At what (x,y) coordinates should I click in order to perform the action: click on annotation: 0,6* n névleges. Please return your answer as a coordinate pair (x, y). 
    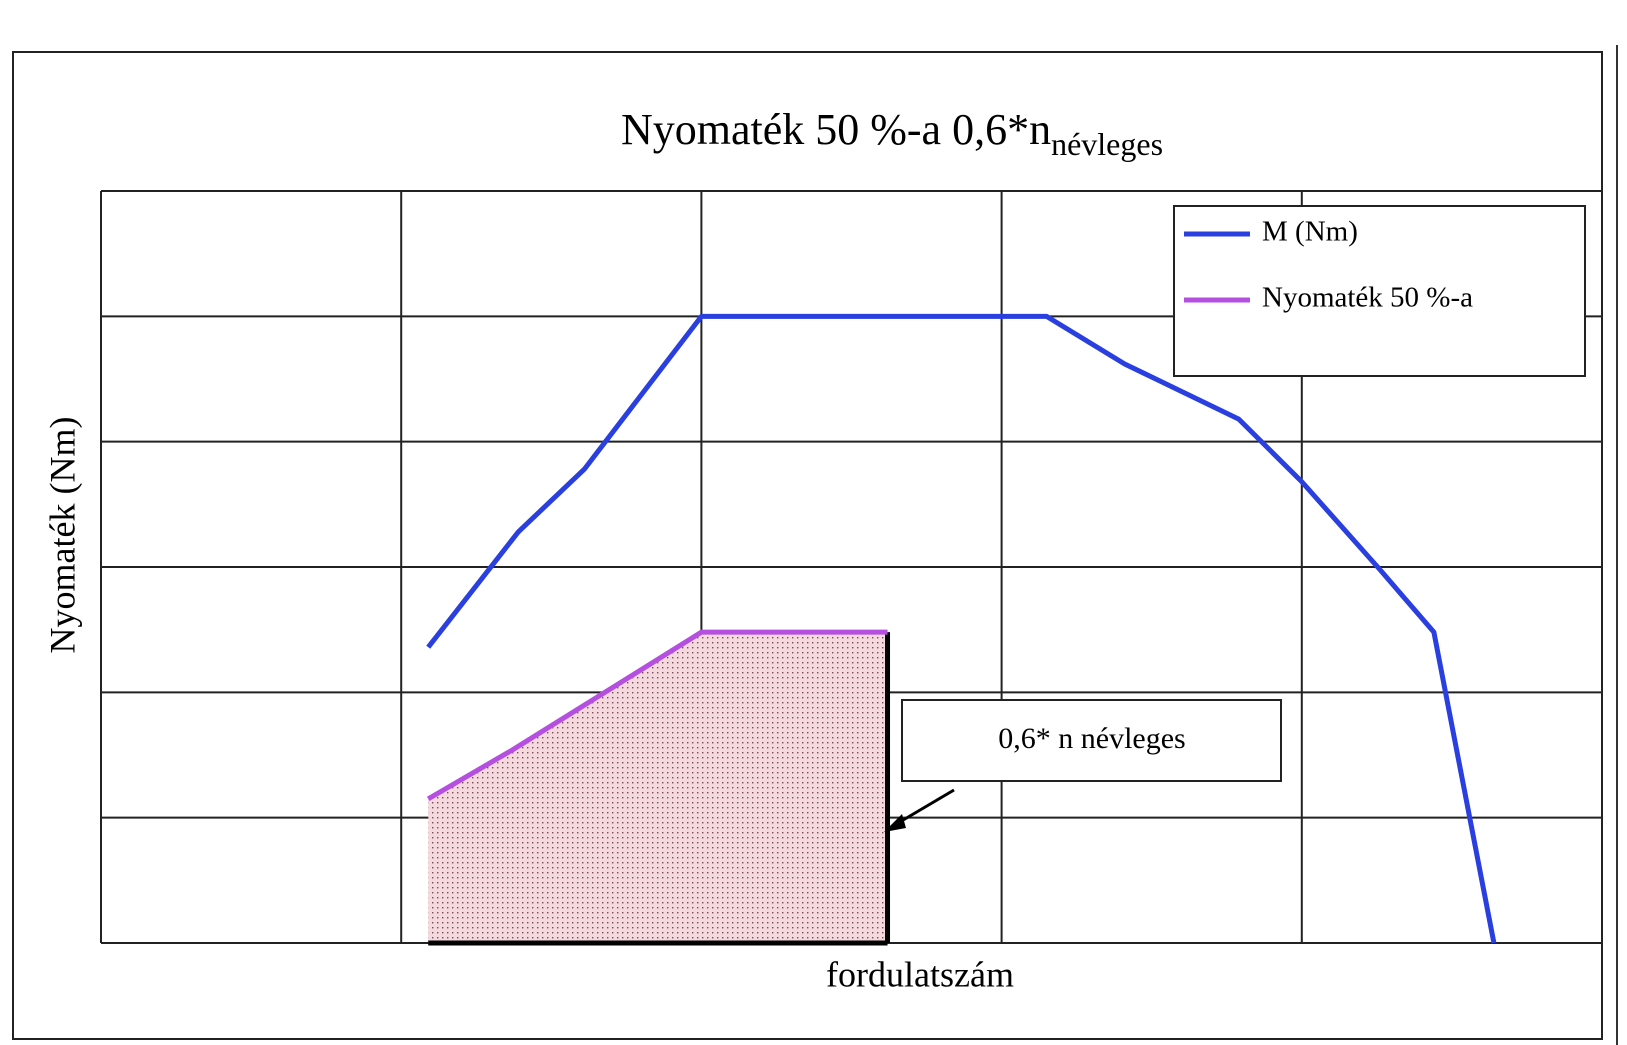
    Looking at the image, I should click on (1091, 738).